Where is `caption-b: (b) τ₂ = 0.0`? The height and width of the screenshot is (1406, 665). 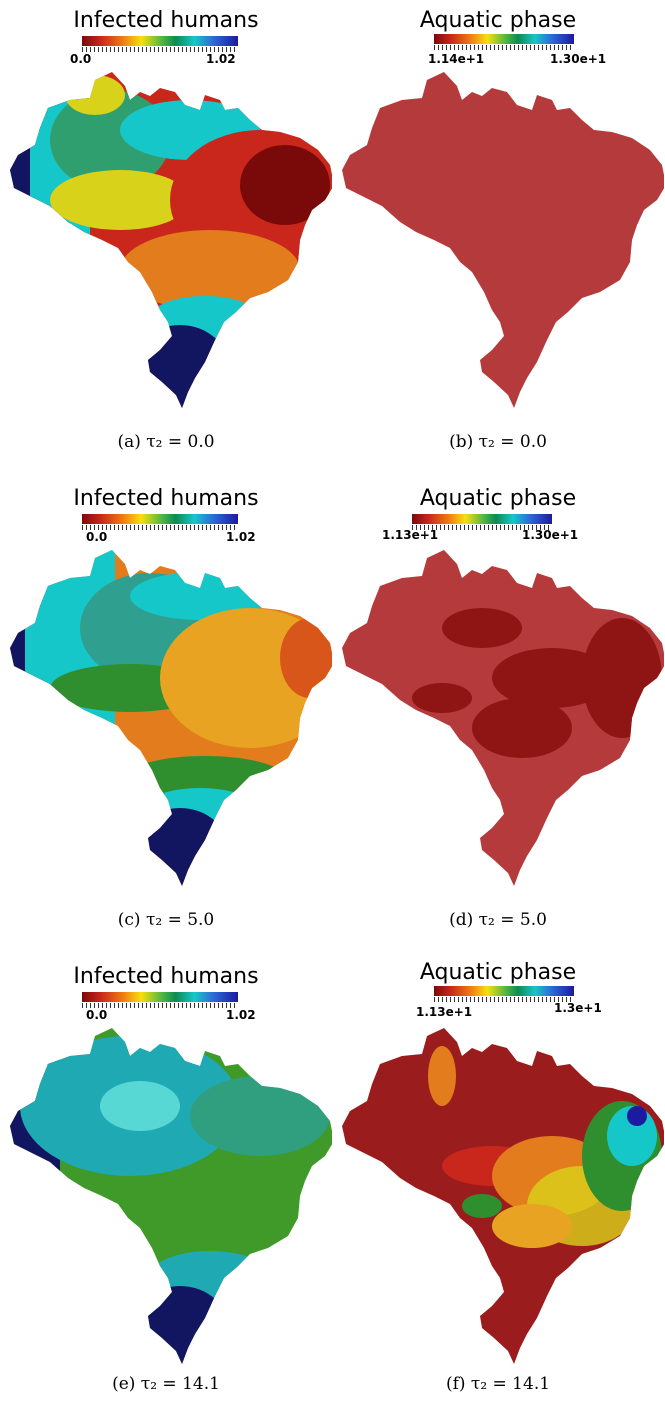 caption-b: (b) τ₂ = 0.0 is located at coordinates (498, 442).